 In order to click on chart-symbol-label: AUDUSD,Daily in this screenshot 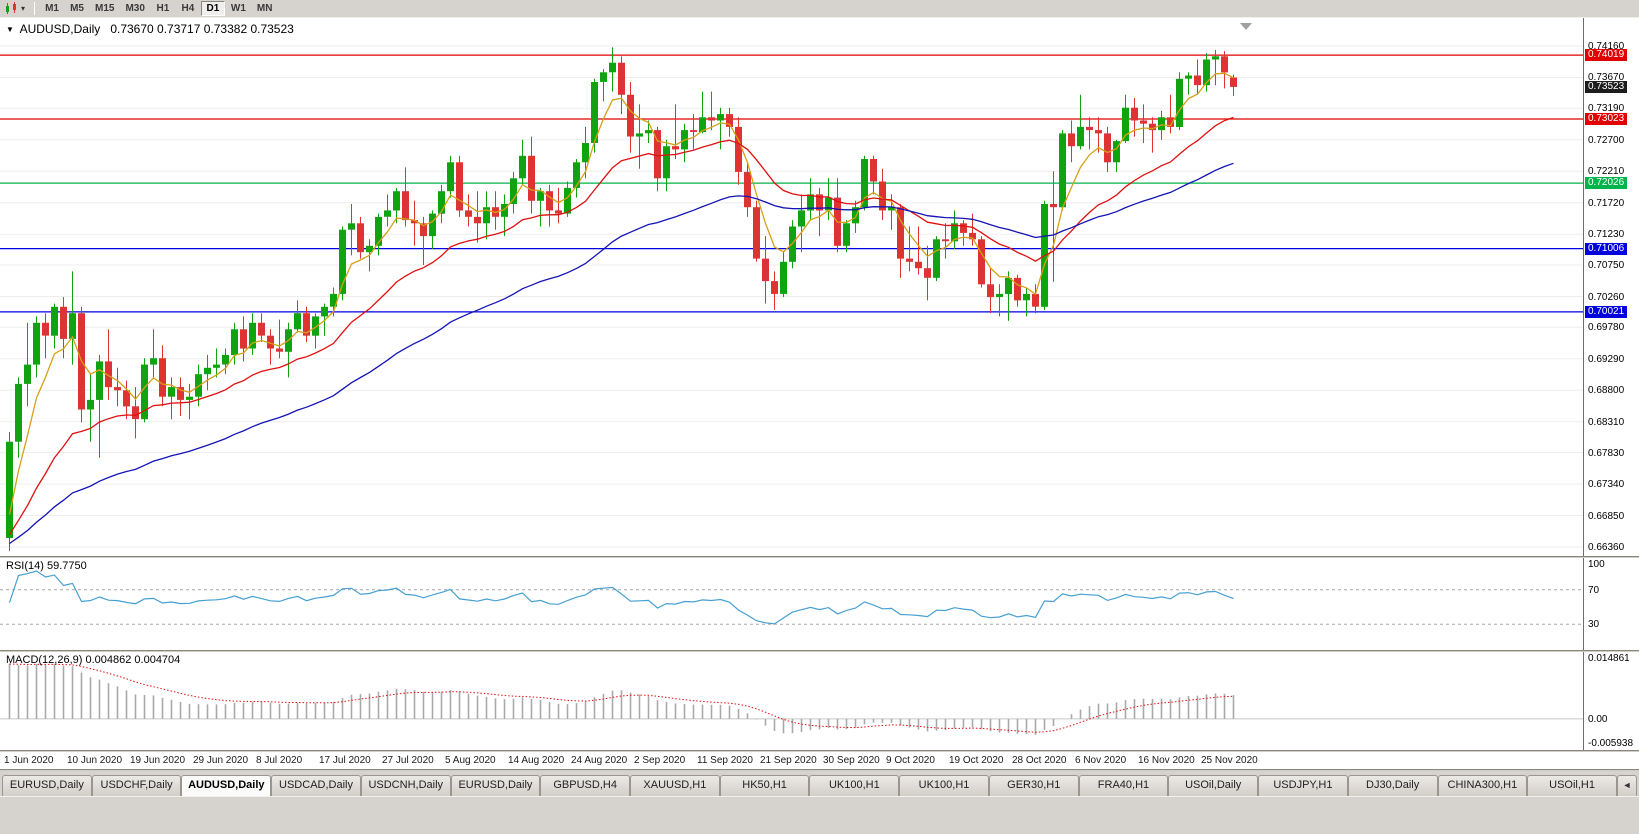, I will do `click(60, 29)`.